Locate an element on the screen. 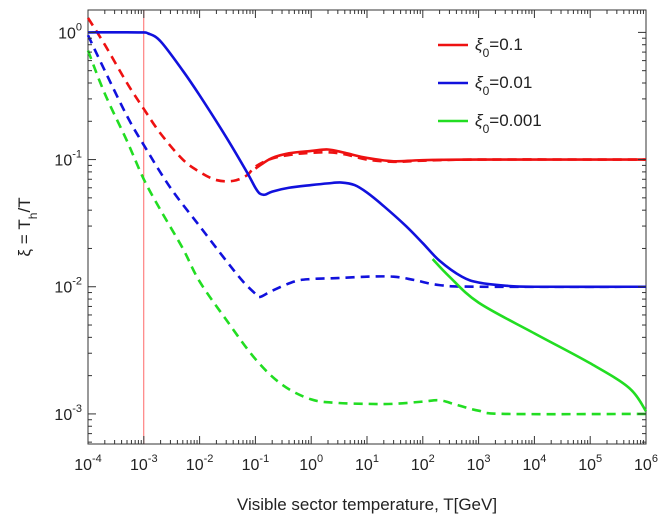  y-axis-title: ξ = Th/T is located at coordinates (27, 226).